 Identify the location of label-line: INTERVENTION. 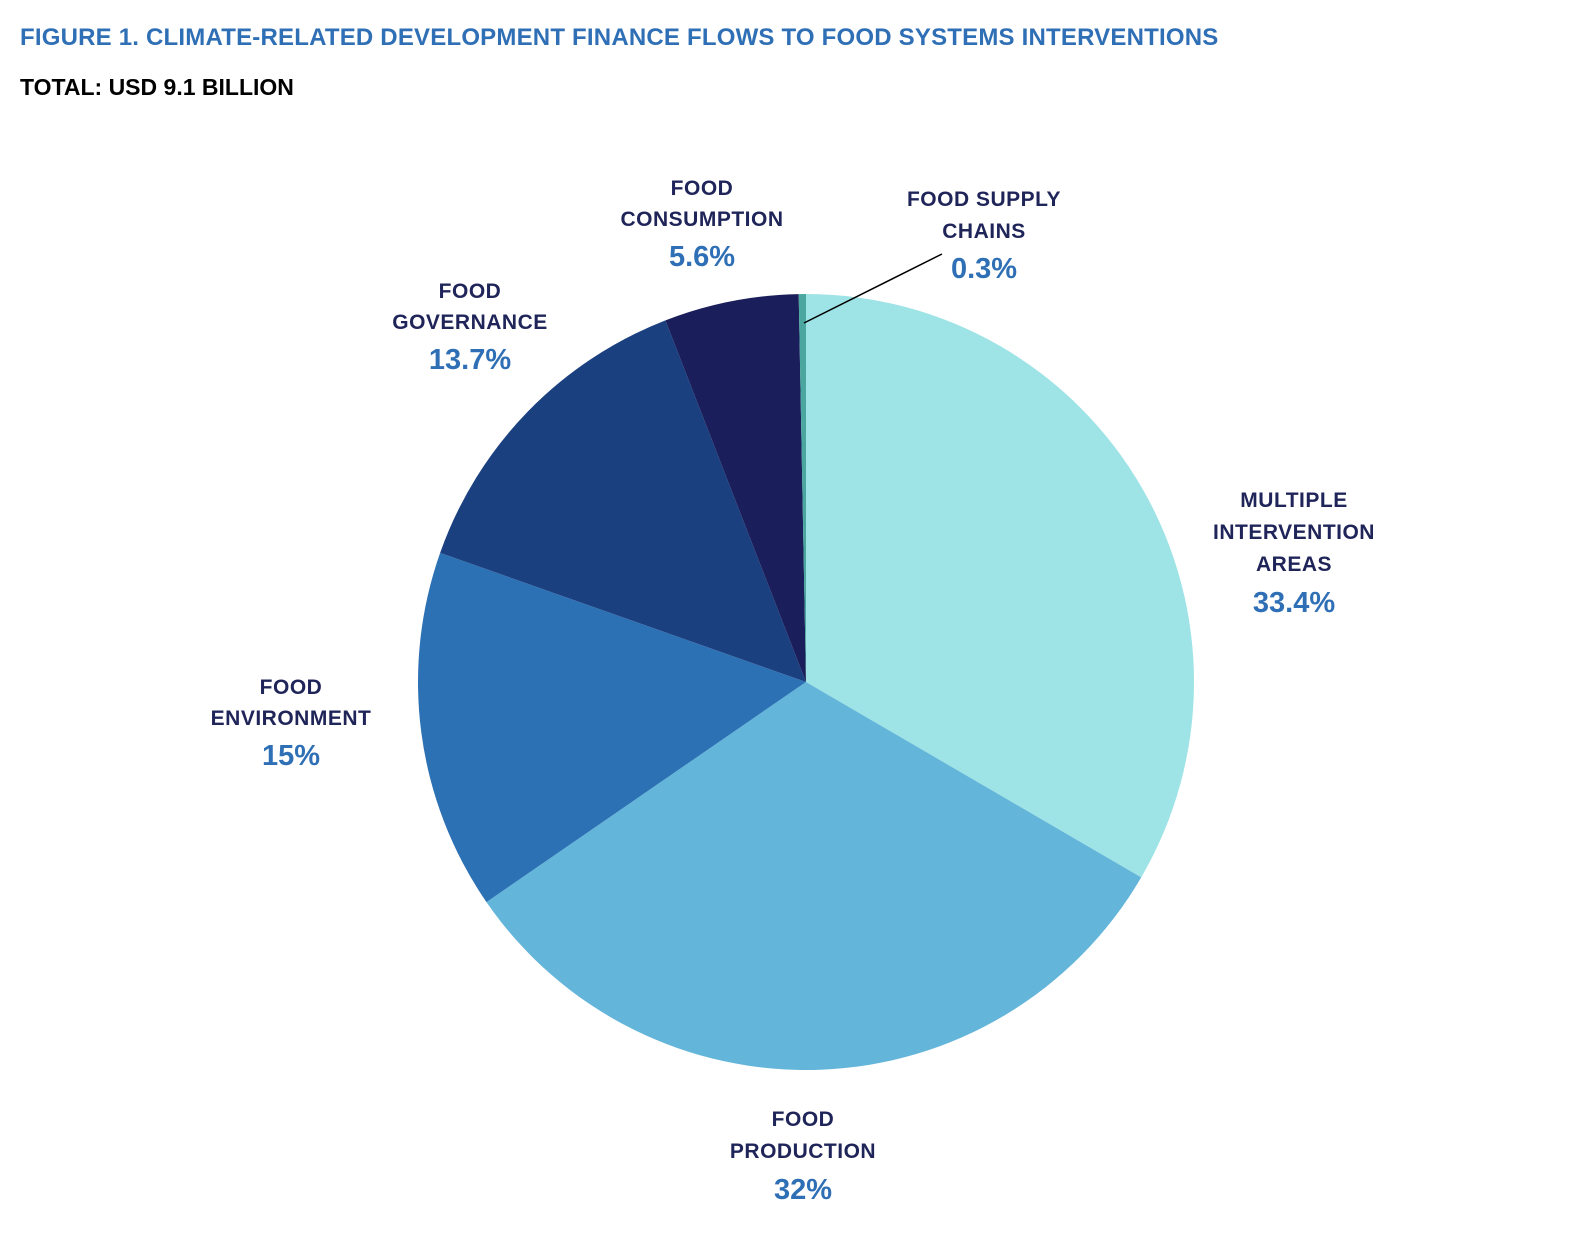
(1294, 532).